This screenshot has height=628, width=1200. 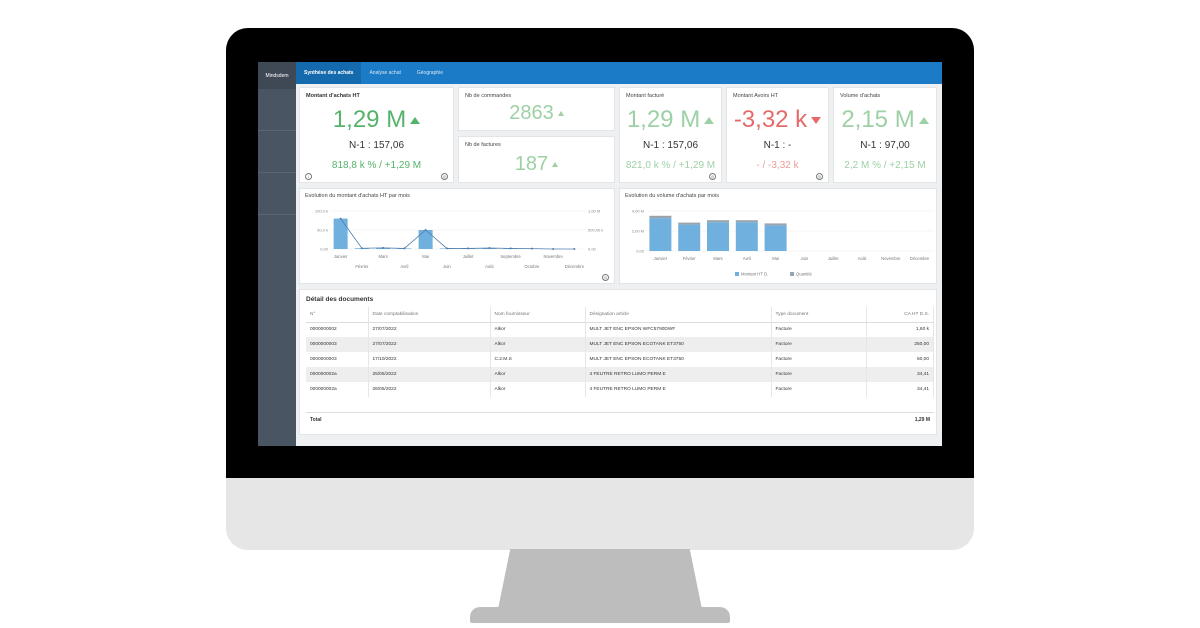 I want to click on trend-up-icon, so click(x=560, y=114).